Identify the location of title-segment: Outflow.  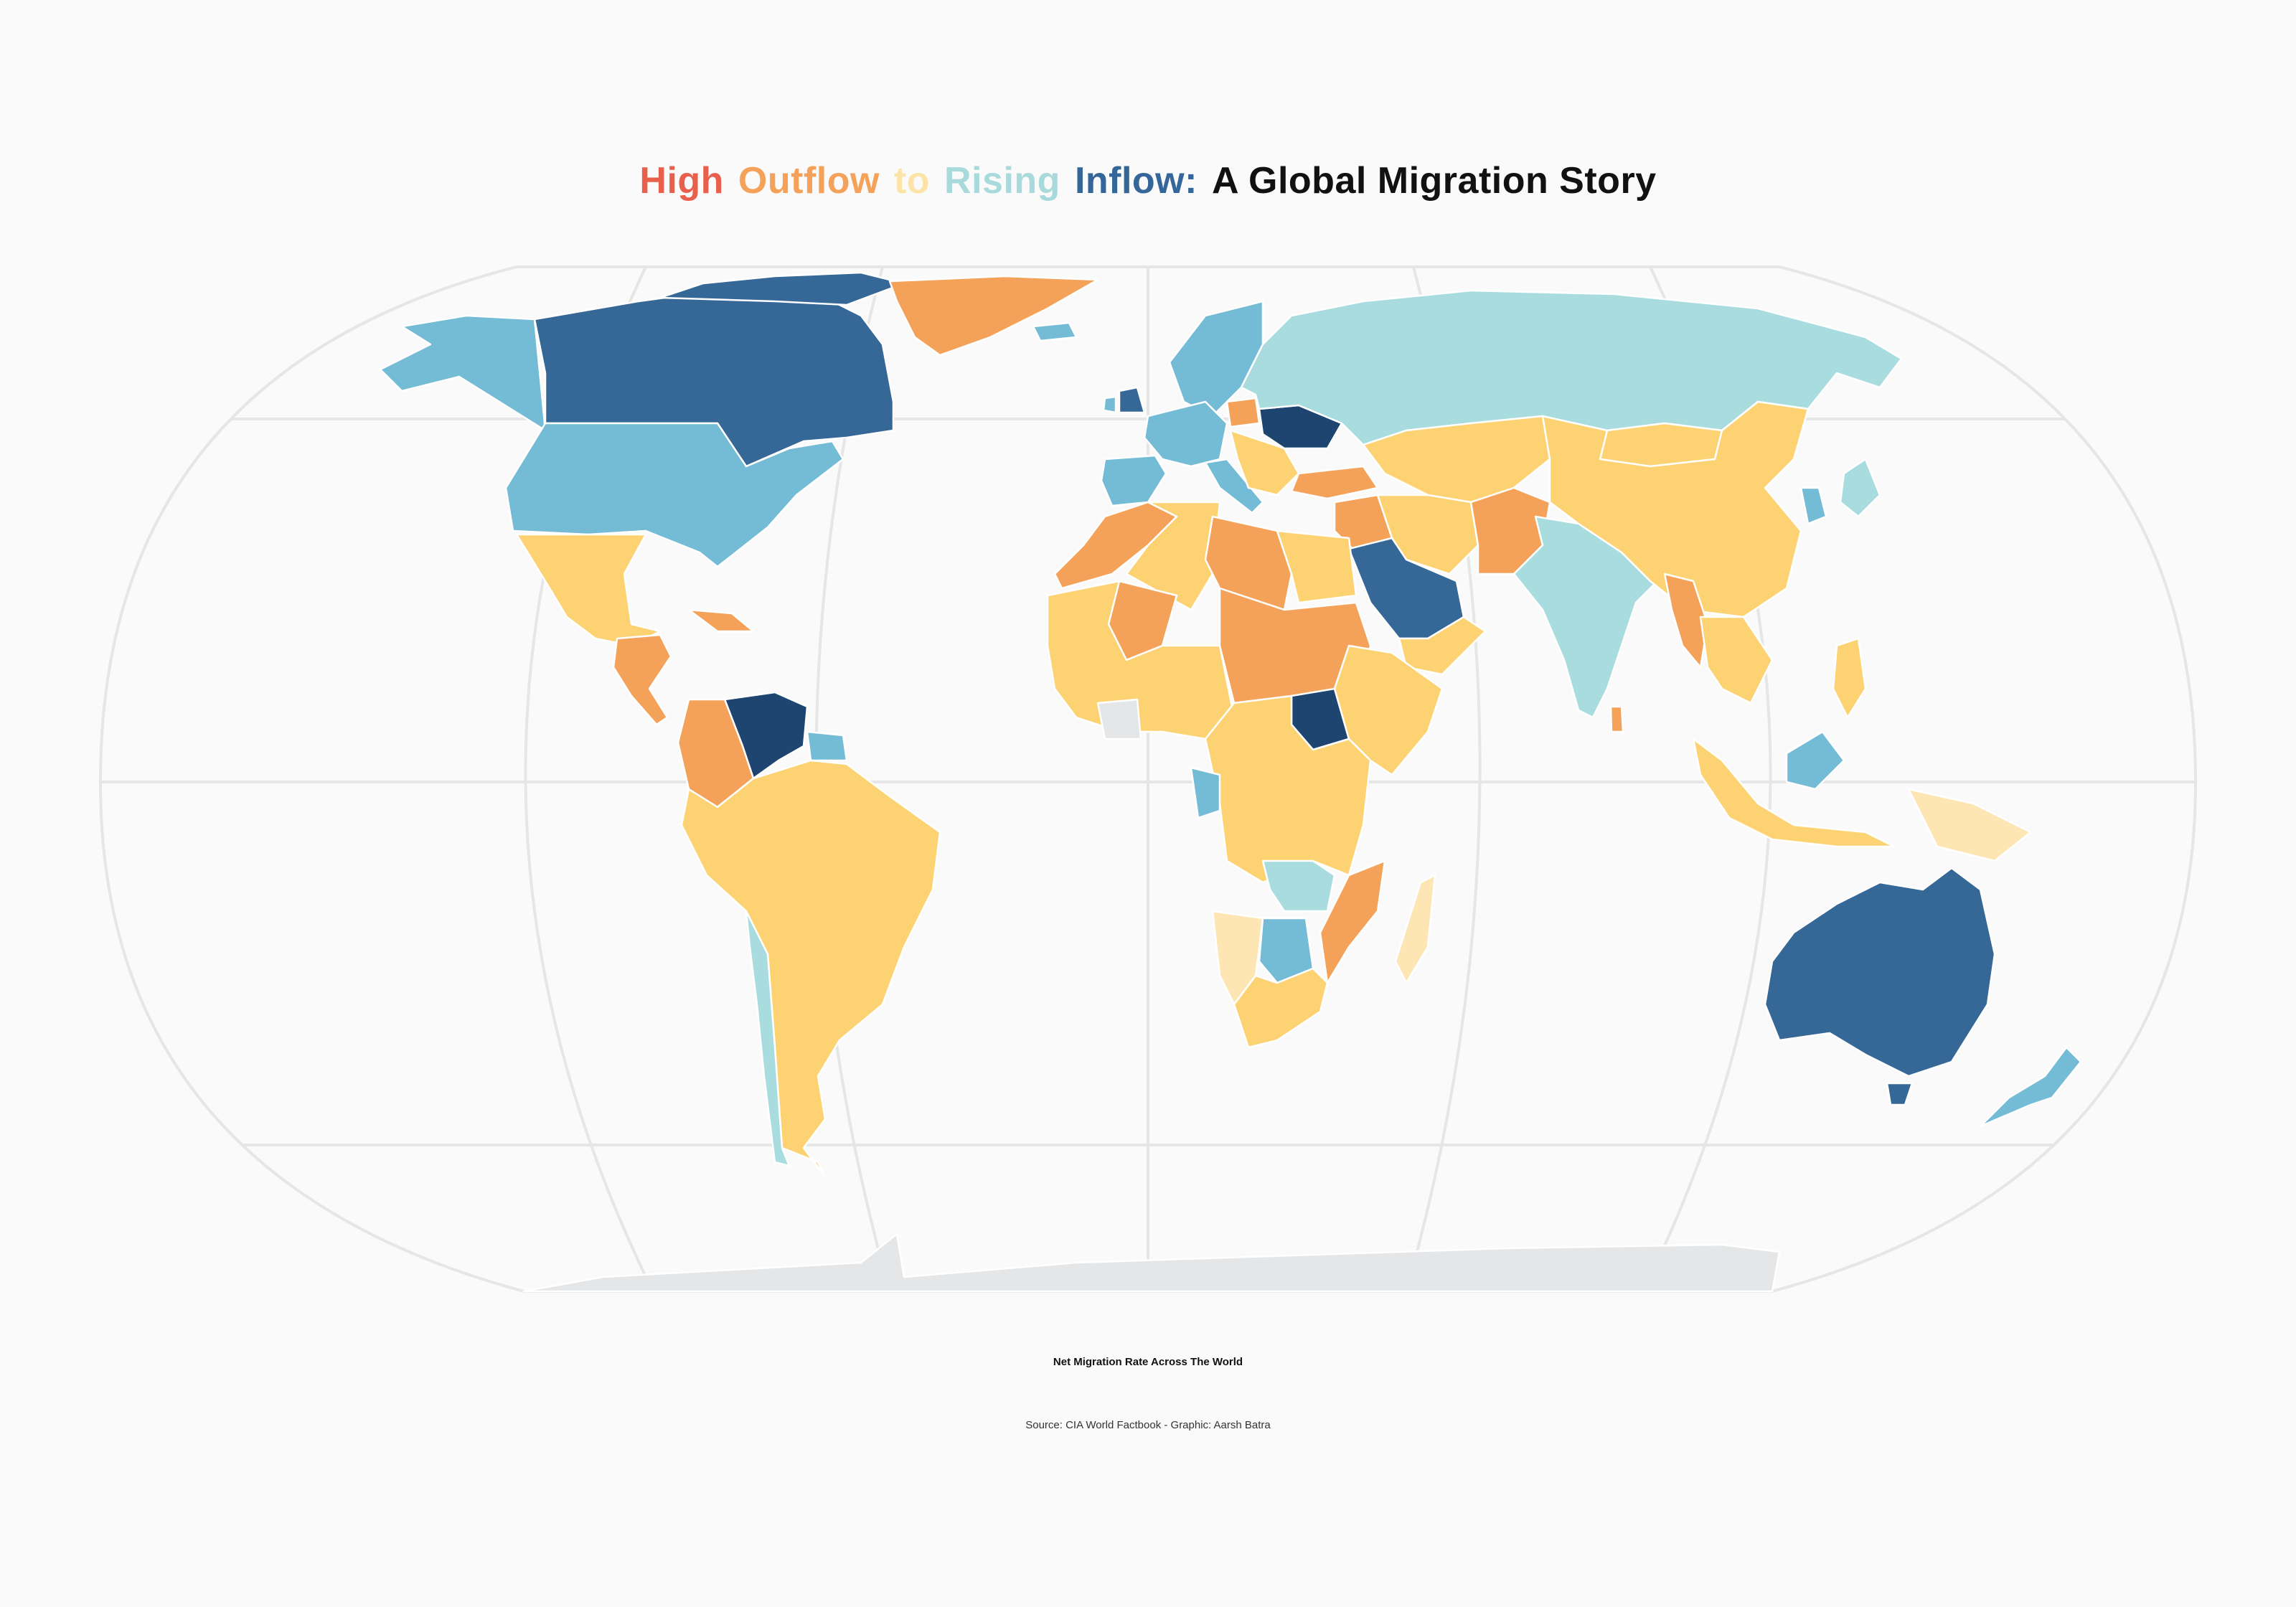
(809, 181).